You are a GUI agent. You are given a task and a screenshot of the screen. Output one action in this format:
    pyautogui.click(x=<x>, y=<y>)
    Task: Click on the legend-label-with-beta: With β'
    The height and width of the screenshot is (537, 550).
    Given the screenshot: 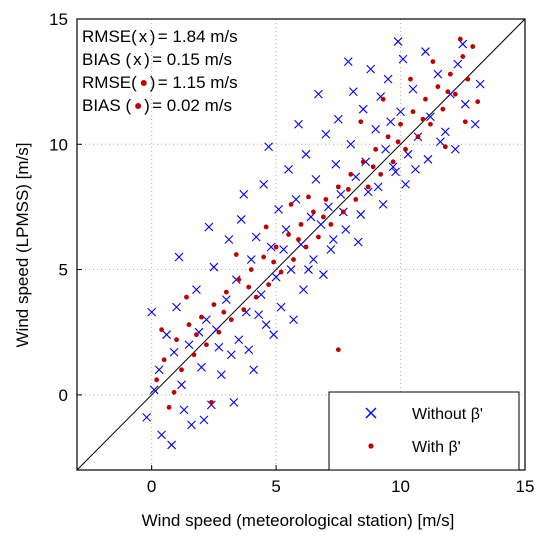 What is the action you would take?
    pyautogui.click(x=436, y=447)
    